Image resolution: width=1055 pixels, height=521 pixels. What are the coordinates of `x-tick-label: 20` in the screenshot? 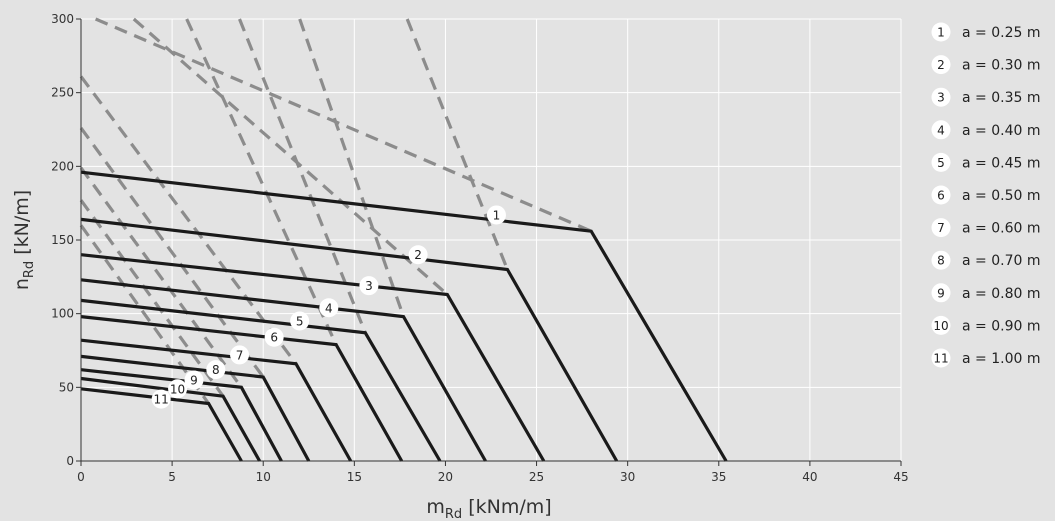 It's located at (445, 477).